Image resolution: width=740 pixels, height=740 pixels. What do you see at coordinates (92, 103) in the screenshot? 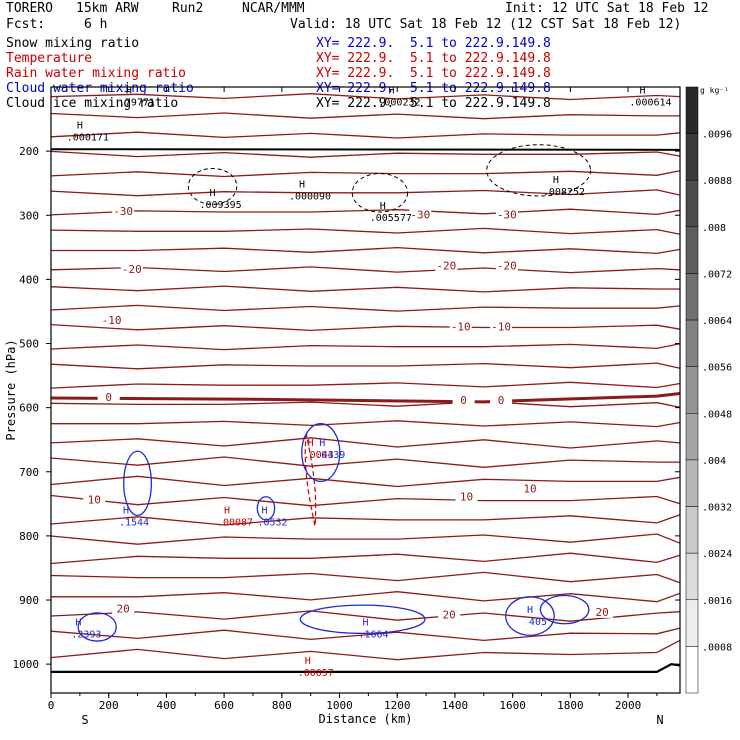
I see `legend-name: Cloud ice mixing ratio` at bounding box center [92, 103].